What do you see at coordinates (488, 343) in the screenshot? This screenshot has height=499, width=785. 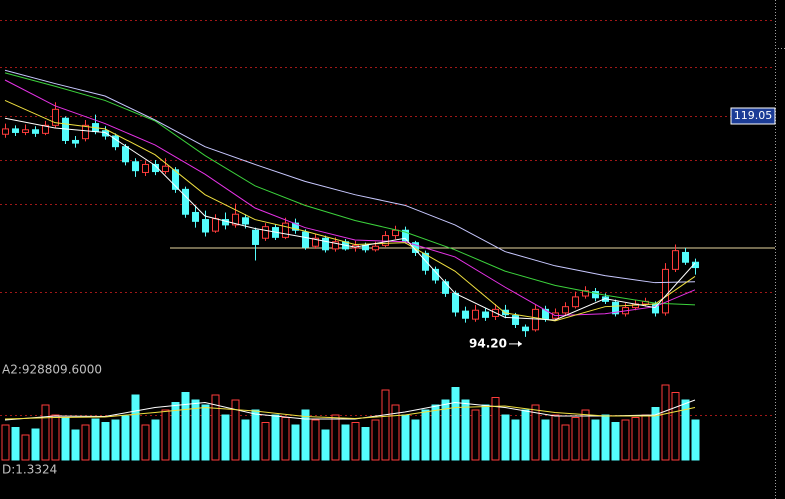 I see `low-marker-label: 94.20` at bounding box center [488, 343].